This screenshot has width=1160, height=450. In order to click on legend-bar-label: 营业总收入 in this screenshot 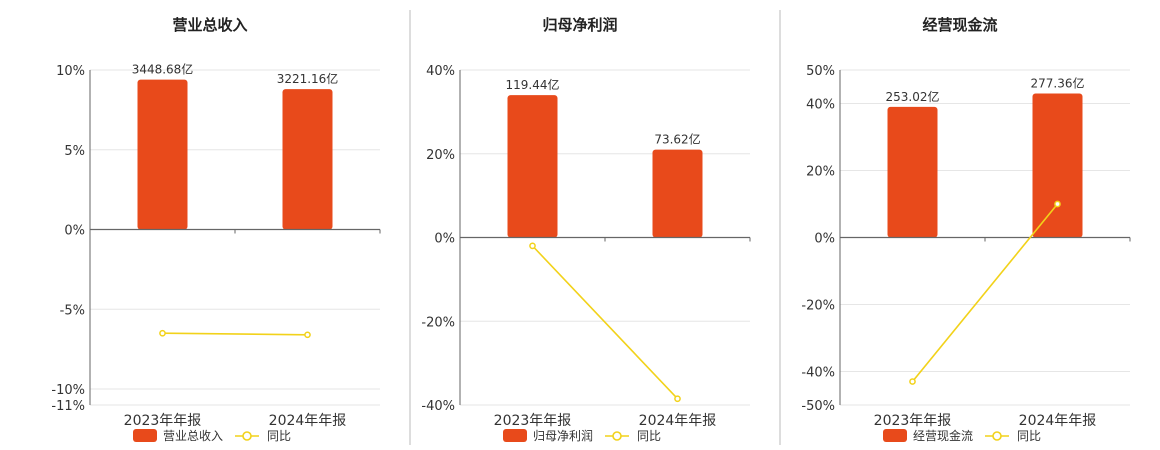, I will do `click(193, 436)`.